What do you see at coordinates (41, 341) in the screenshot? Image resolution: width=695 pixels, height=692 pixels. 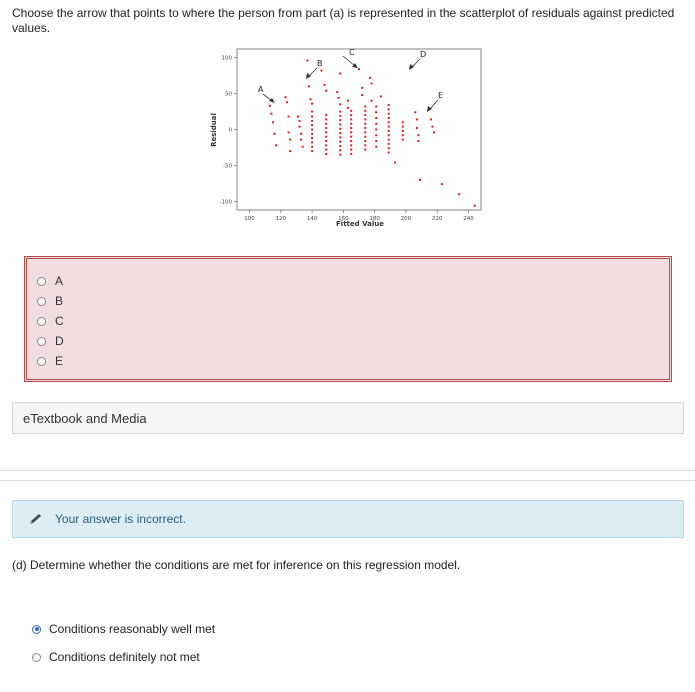 I see `radio-d` at bounding box center [41, 341].